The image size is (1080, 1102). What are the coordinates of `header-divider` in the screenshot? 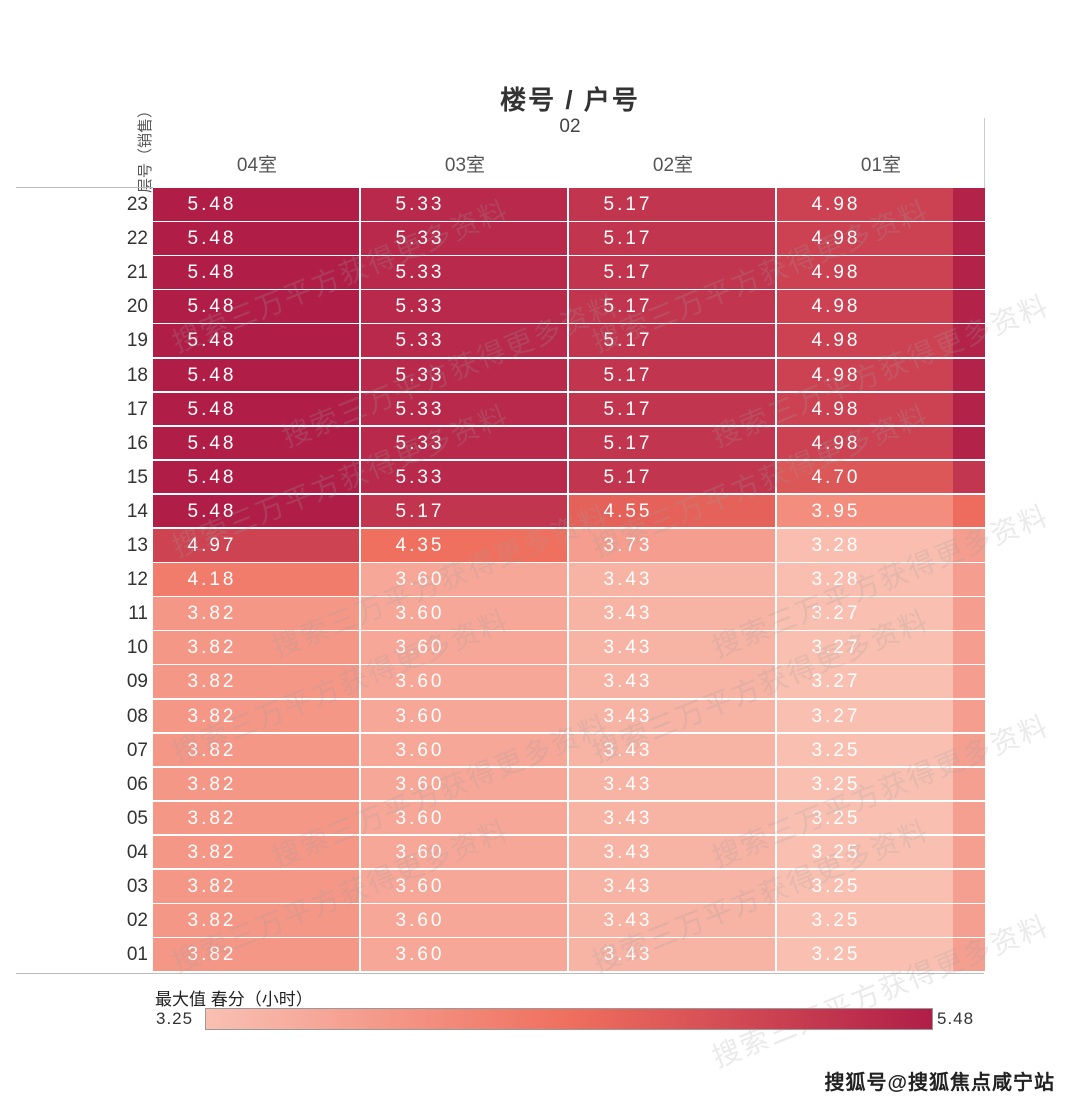 It's located at (984, 153).